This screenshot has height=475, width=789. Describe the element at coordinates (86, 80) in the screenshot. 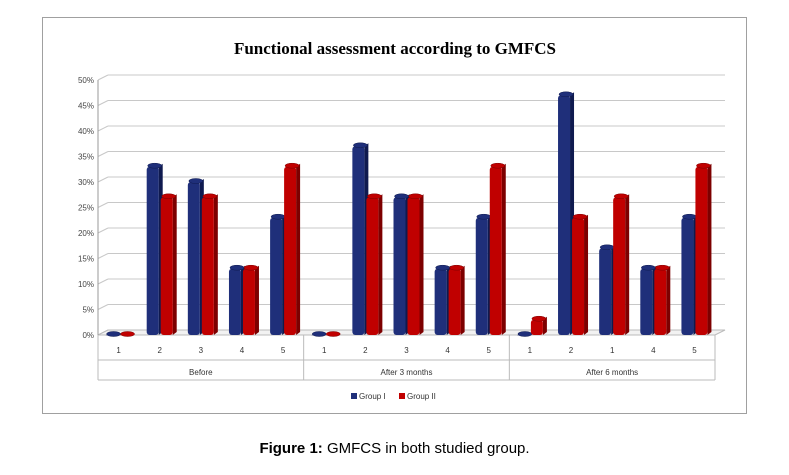

I see `y-tick-label: 50%` at that location.